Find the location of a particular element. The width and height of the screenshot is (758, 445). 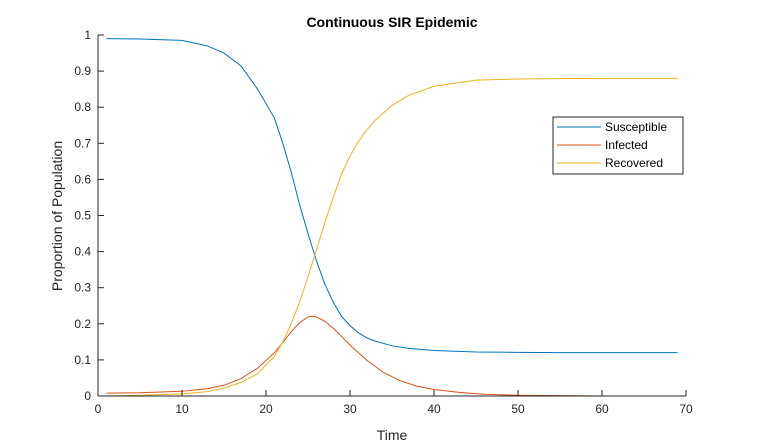

x-tick-label: 20 is located at coordinates (266, 409).